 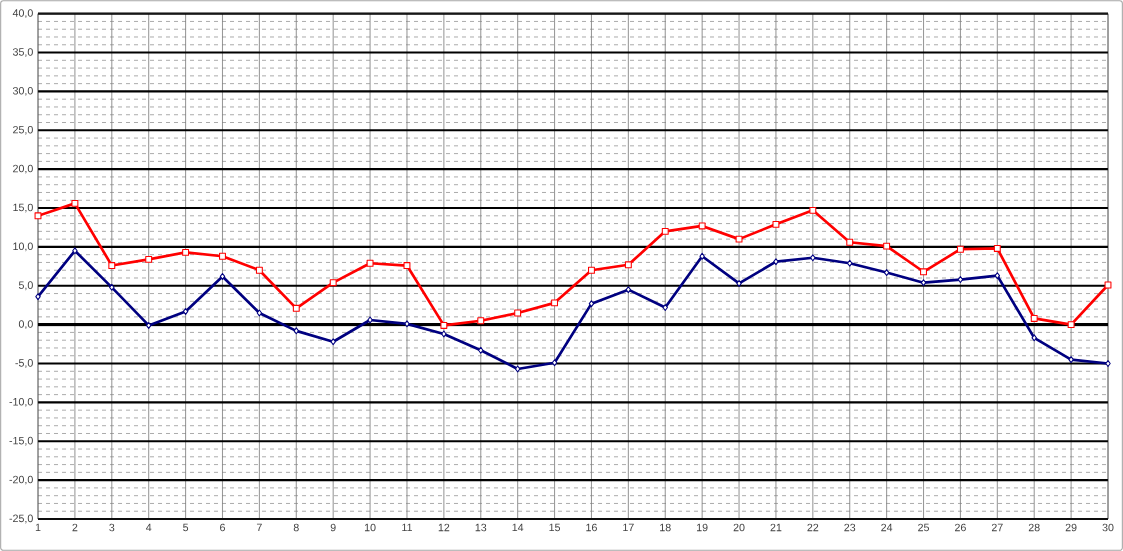 What do you see at coordinates (850, 527) in the screenshot?
I see `x-tick-label: 23` at bounding box center [850, 527].